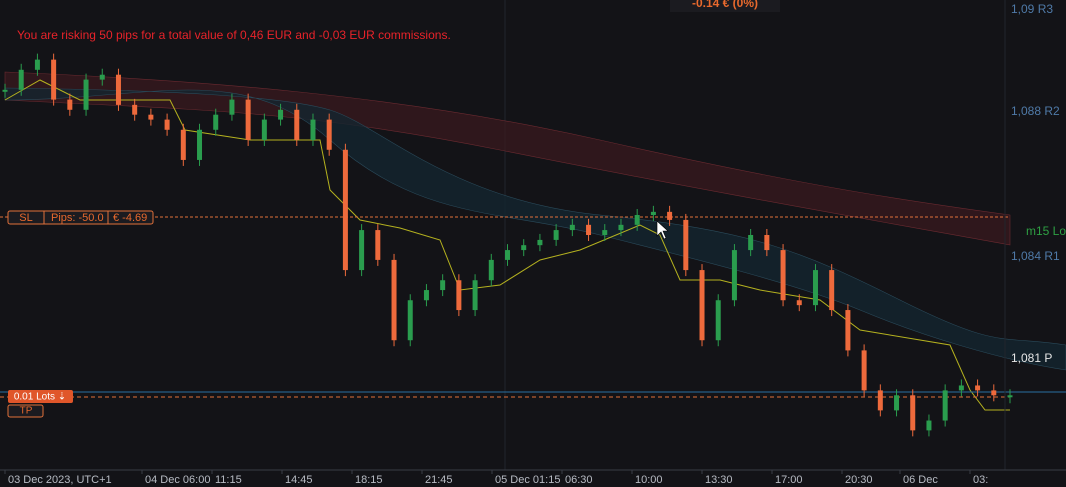 Image resolution: width=1066 pixels, height=487 pixels. What do you see at coordinates (25, 218) in the screenshot?
I see `sl-label: SL` at bounding box center [25, 218].